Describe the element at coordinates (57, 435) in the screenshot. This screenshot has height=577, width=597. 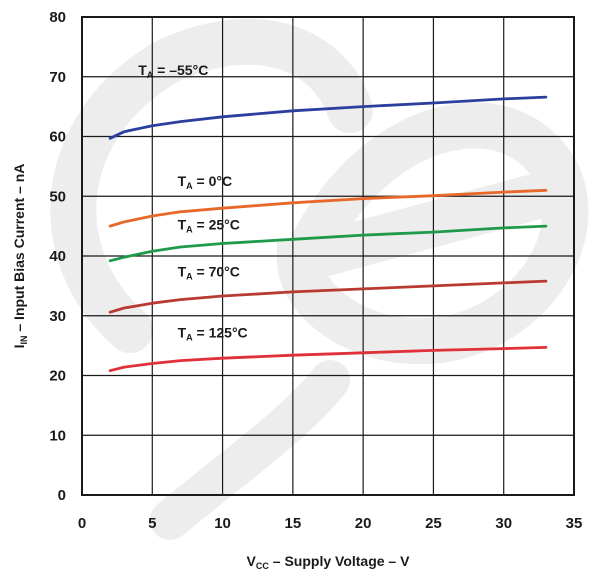
I see `y-tick-label-1: 10` at that location.